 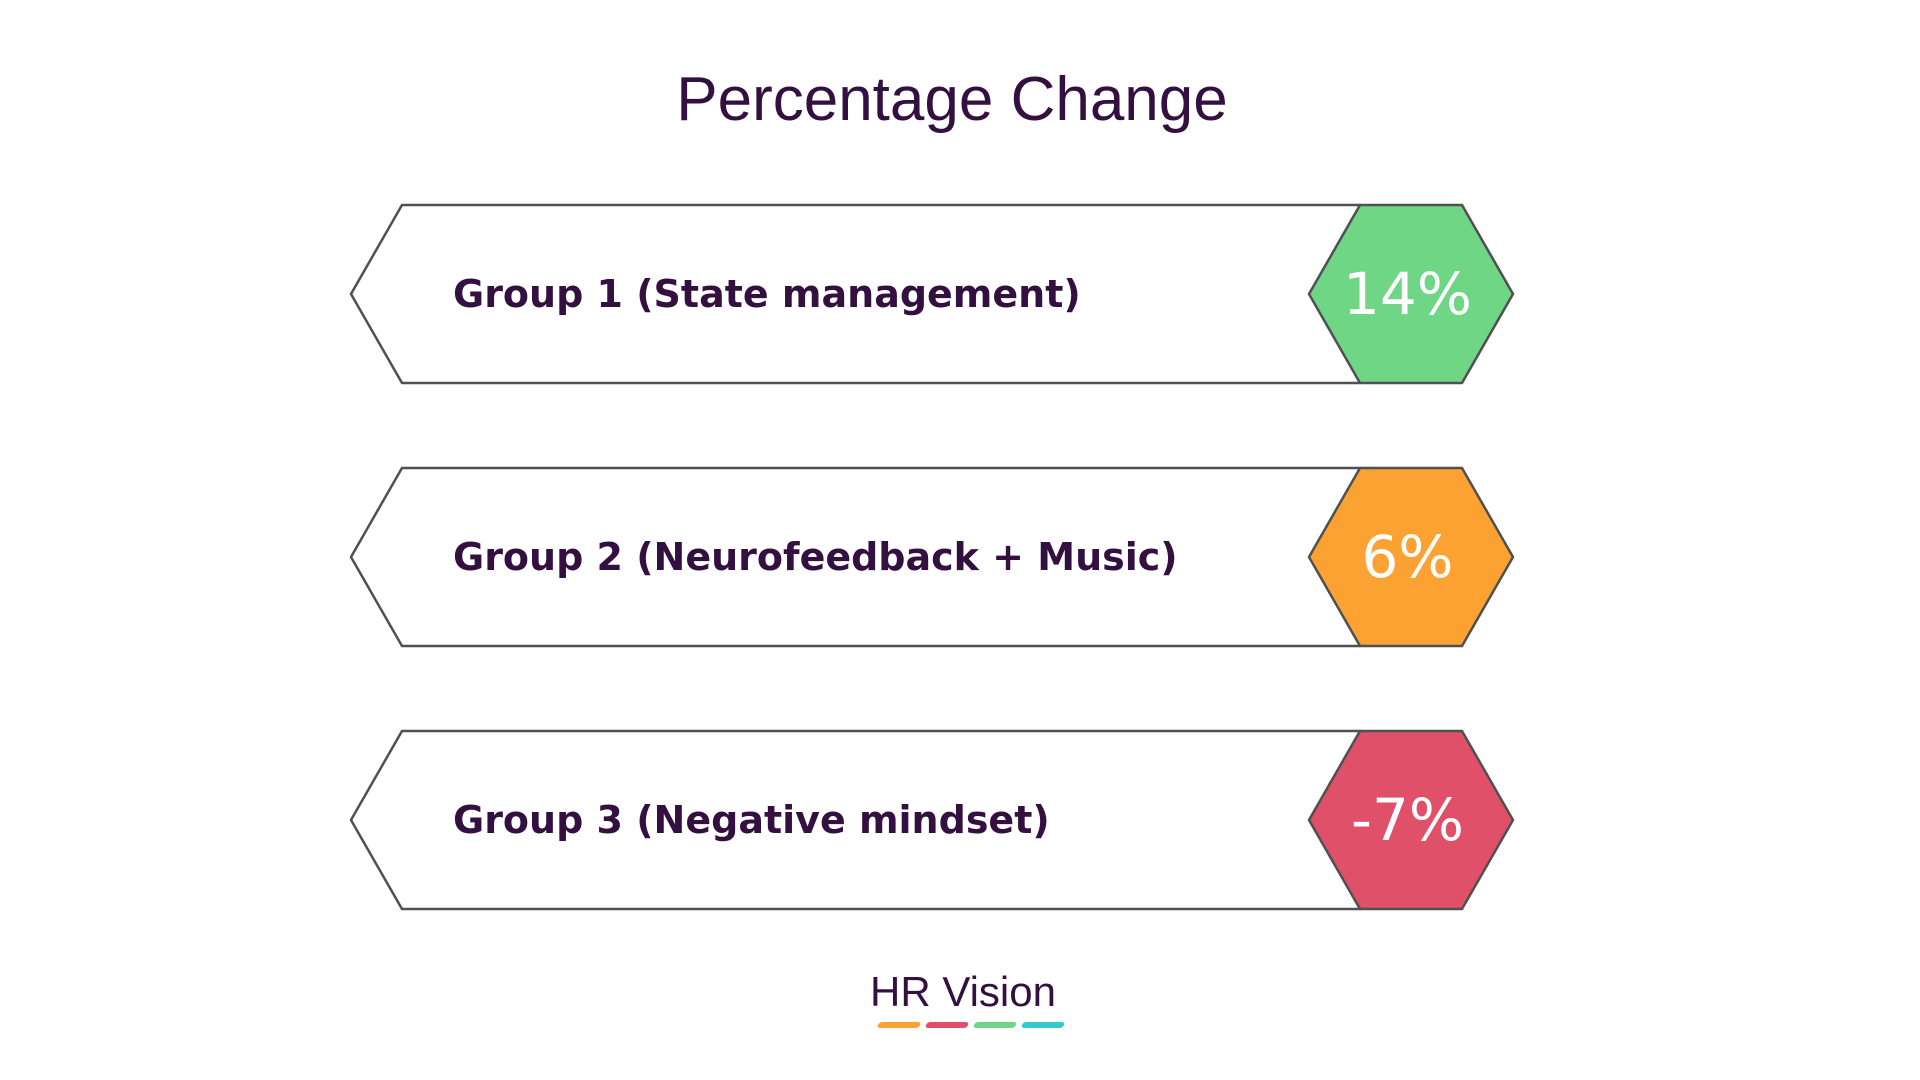 I want to click on logo-stripe-orange, so click(x=899, y=1025).